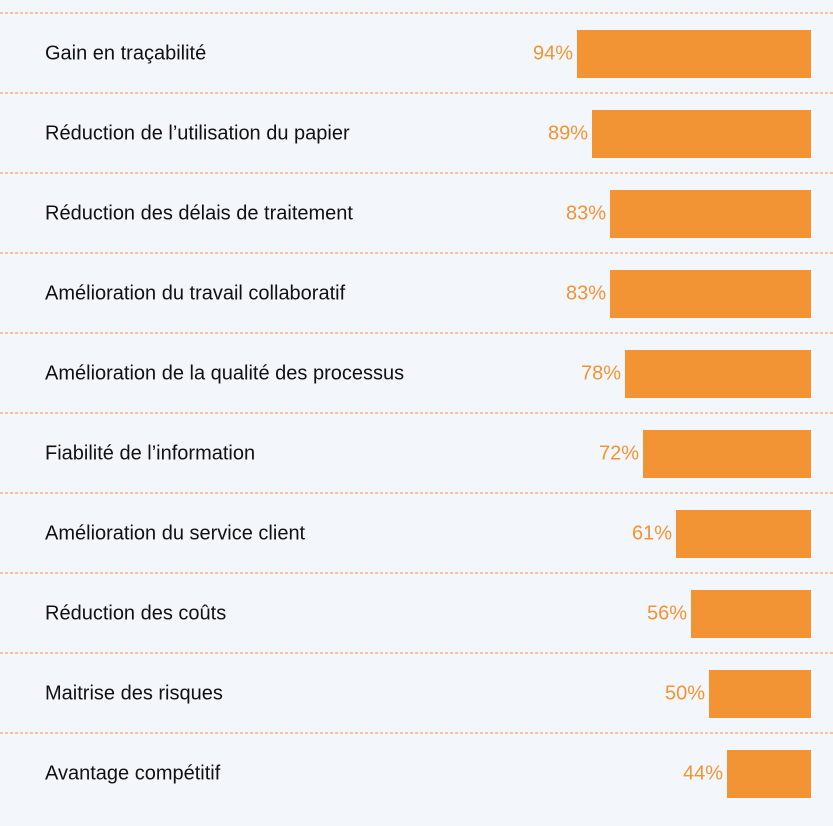 This screenshot has height=826, width=833. What do you see at coordinates (652, 533) in the screenshot?
I see `value-label: 61%` at bounding box center [652, 533].